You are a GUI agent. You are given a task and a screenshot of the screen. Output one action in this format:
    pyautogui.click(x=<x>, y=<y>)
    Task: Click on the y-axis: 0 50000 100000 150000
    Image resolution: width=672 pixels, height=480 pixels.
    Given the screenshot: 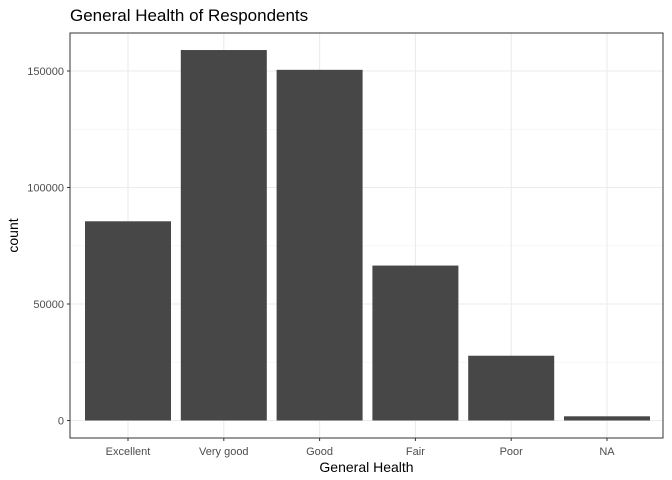 What is the action you would take?
    pyautogui.click(x=48, y=247)
    